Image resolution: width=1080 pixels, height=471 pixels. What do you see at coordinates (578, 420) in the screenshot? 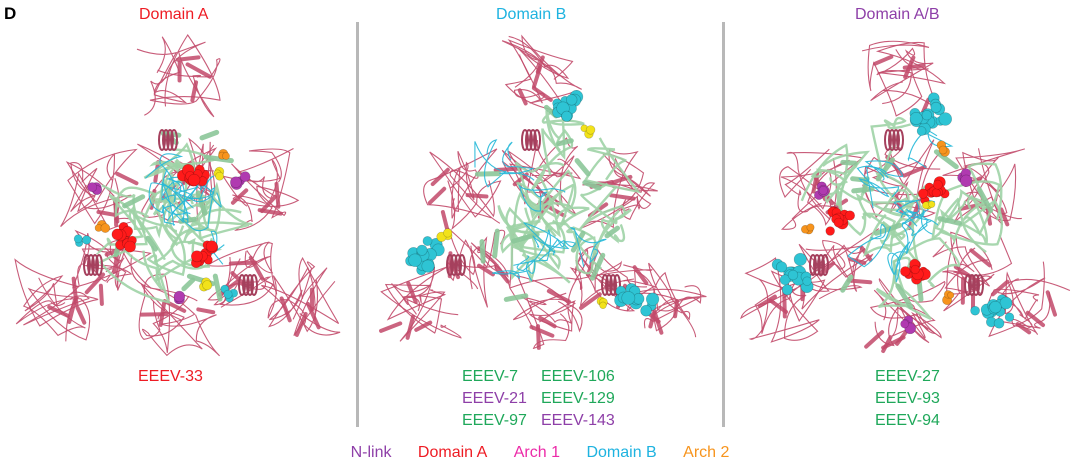
I see `antibody-label: EEEV-143` at bounding box center [578, 420].